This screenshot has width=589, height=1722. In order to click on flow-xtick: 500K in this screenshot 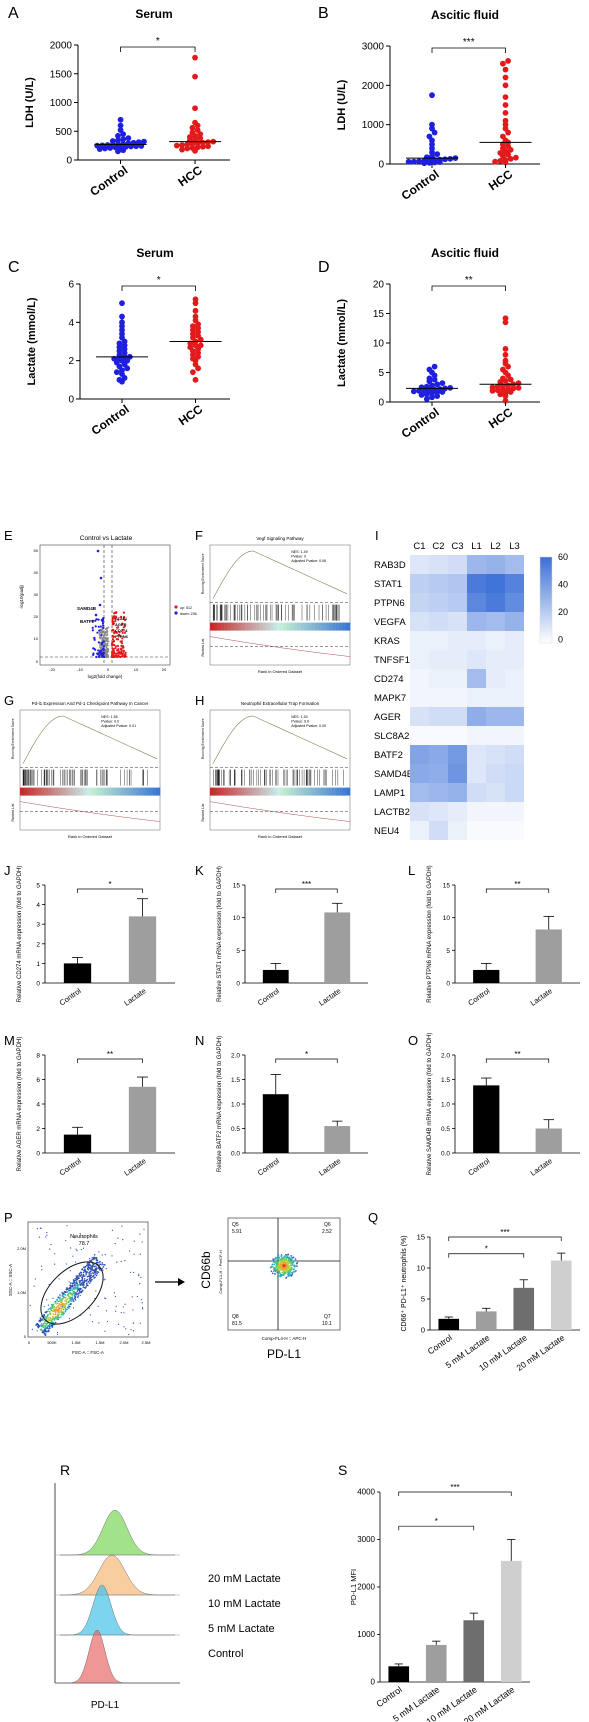, I will do `click(52, 1342)`.